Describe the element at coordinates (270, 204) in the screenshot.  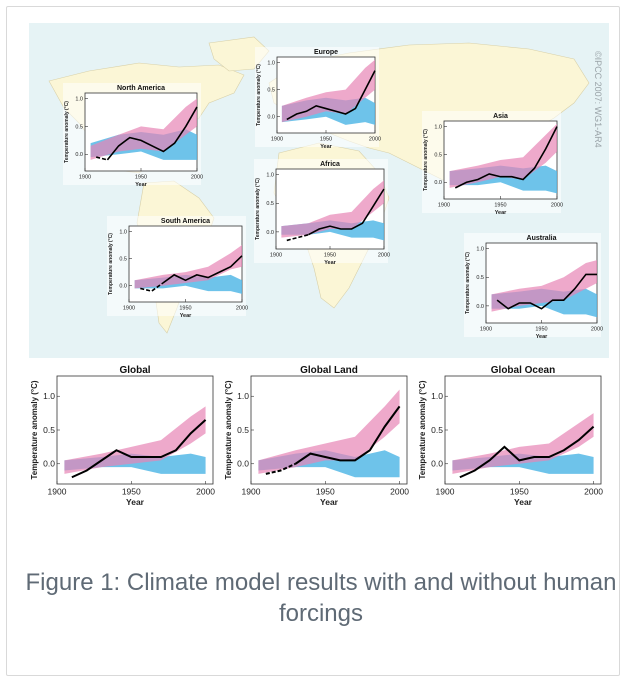
I see `ytick-label-africa-1: 0.5` at that location.